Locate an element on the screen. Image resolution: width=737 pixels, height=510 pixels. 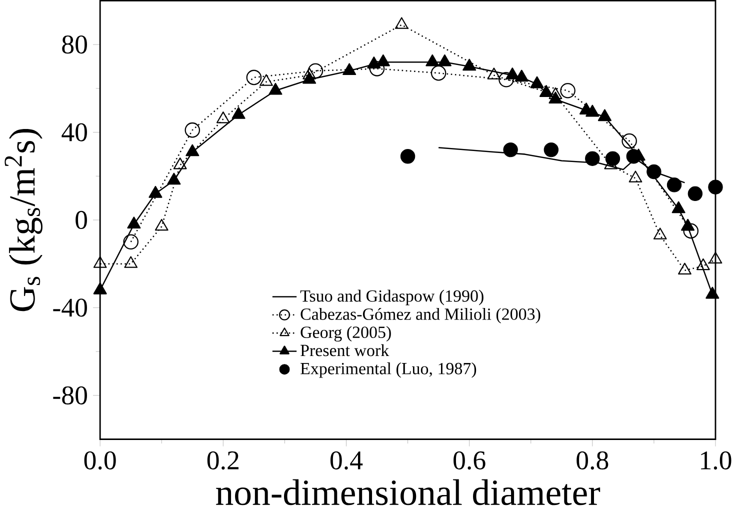
y-tick-label: 0 is located at coordinates (81, 220).